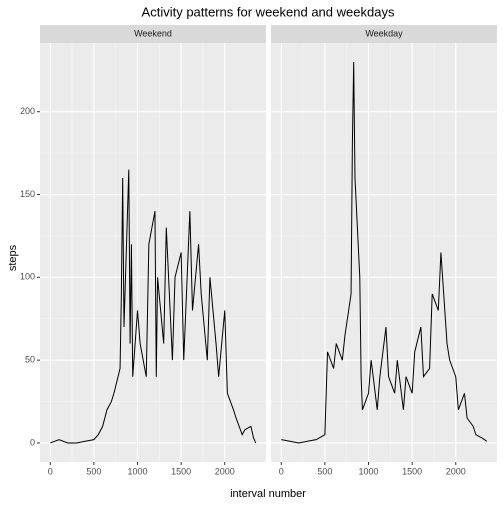 Image resolution: width=504 pixels, height=509 pixels. Describe the element at coordinates (30, 360) in the screenshot. I see `y-tick-label: 50` at that location.